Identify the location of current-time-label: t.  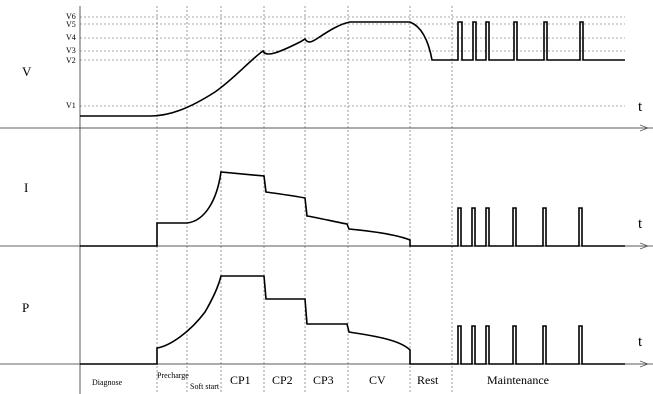
(640, 224).